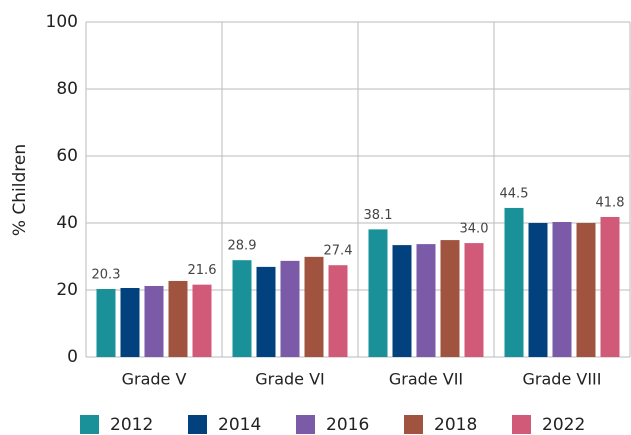  I want to click on legend-label: 2016, so click(347, 425).